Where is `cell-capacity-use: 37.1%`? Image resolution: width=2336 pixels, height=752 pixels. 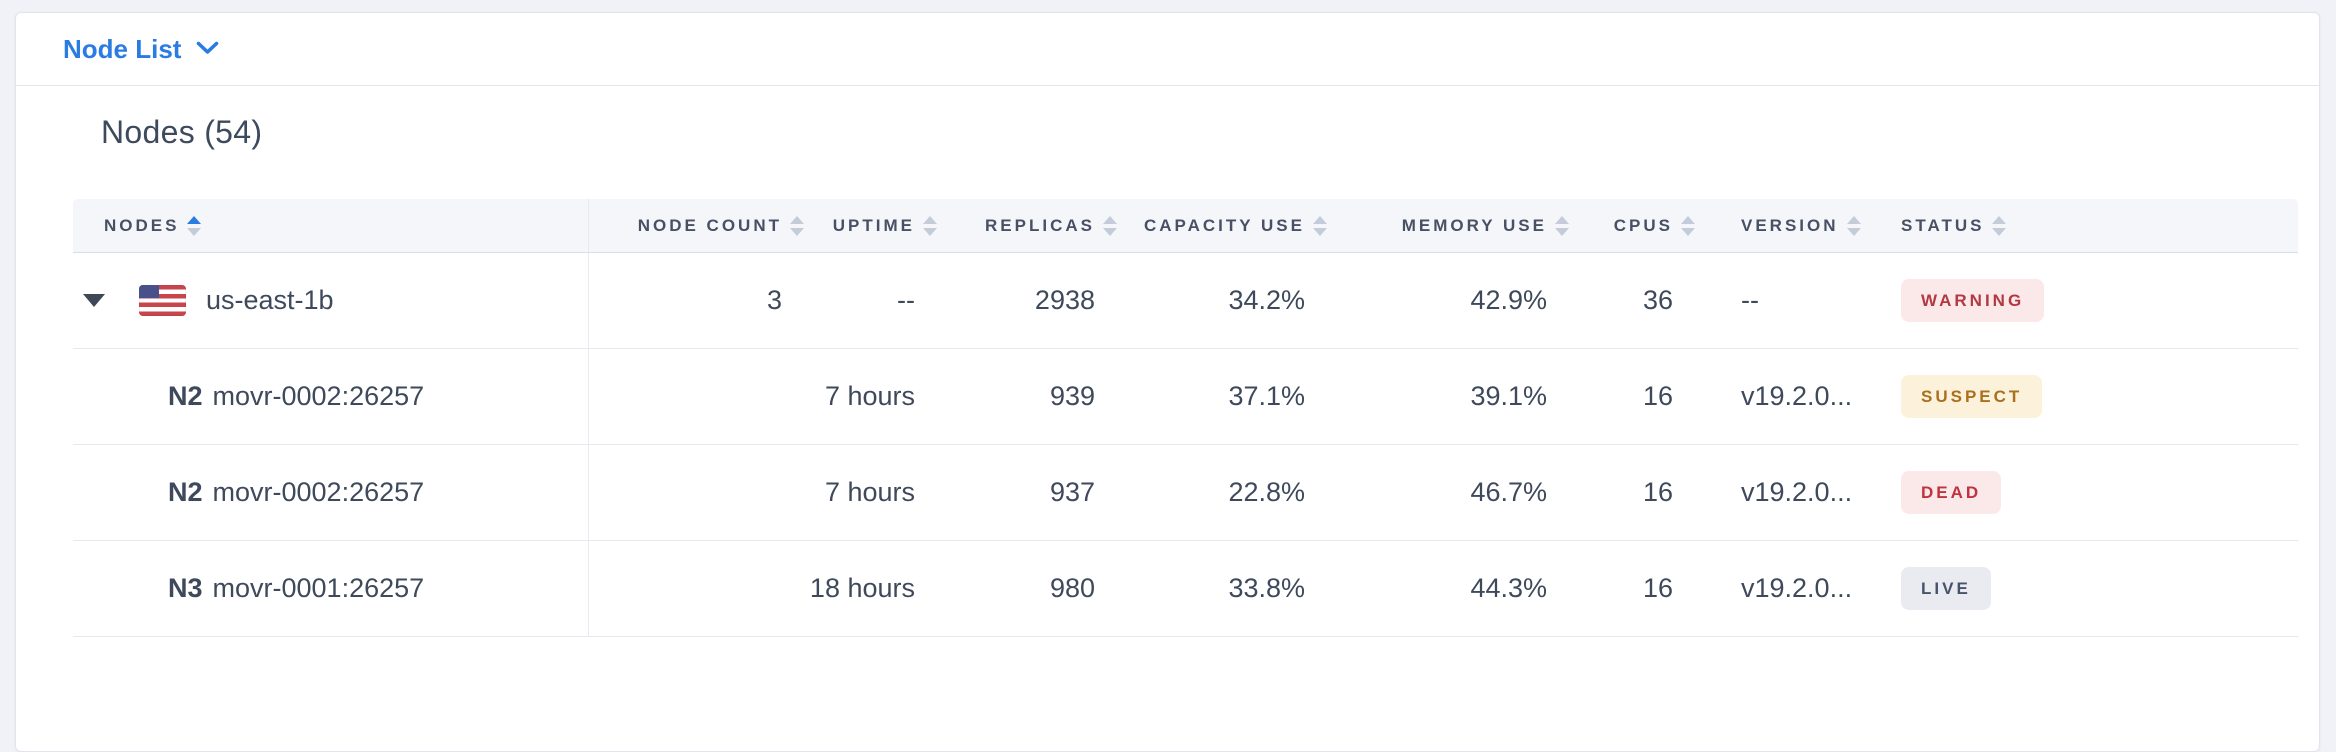 cell-capacity-use: 37.1% is located at coordinates (1266, 396).